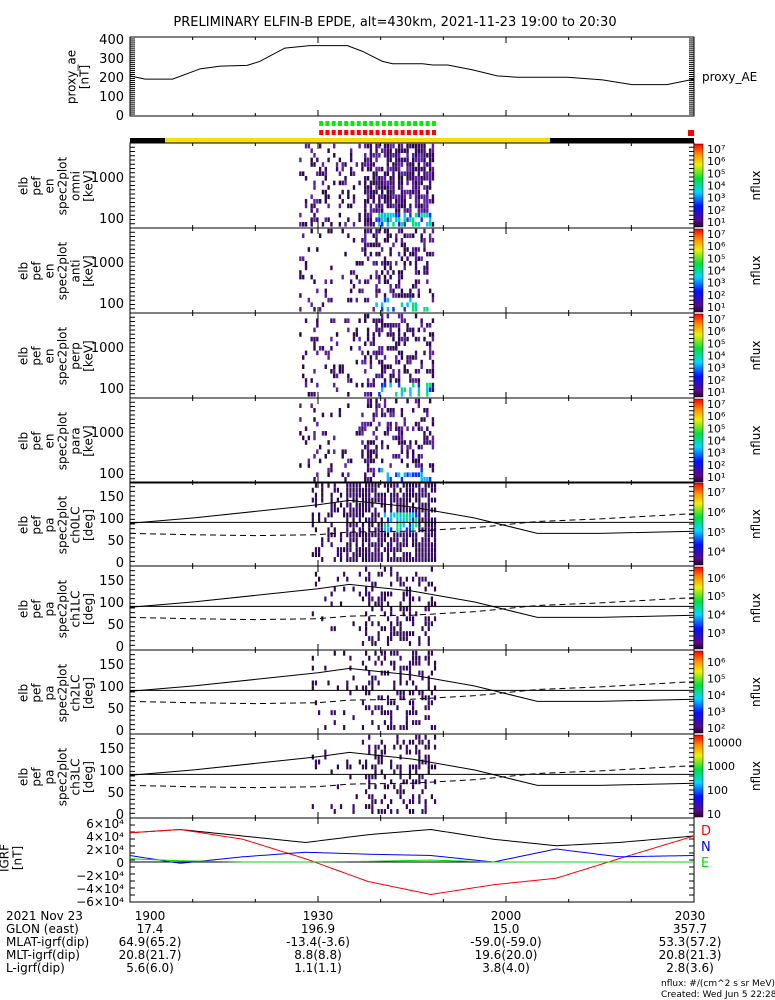 This screenshot has height=1000, width=775. Describe the element at coordinates (724, 742) in the screenshot. I see `colorbar-tick-label: 10000` at that location.